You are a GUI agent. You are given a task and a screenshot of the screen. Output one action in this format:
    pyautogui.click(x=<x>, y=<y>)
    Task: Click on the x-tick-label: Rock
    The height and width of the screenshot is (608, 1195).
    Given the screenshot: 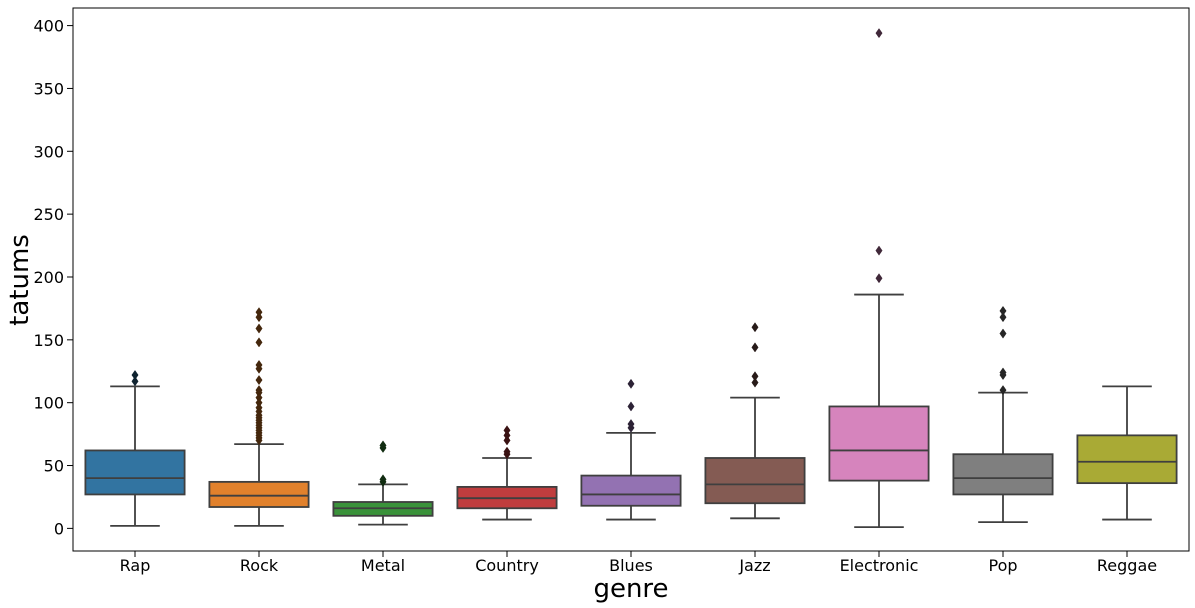 What is the action you would take?
    pyautogui.click(x=259, y=565)
    